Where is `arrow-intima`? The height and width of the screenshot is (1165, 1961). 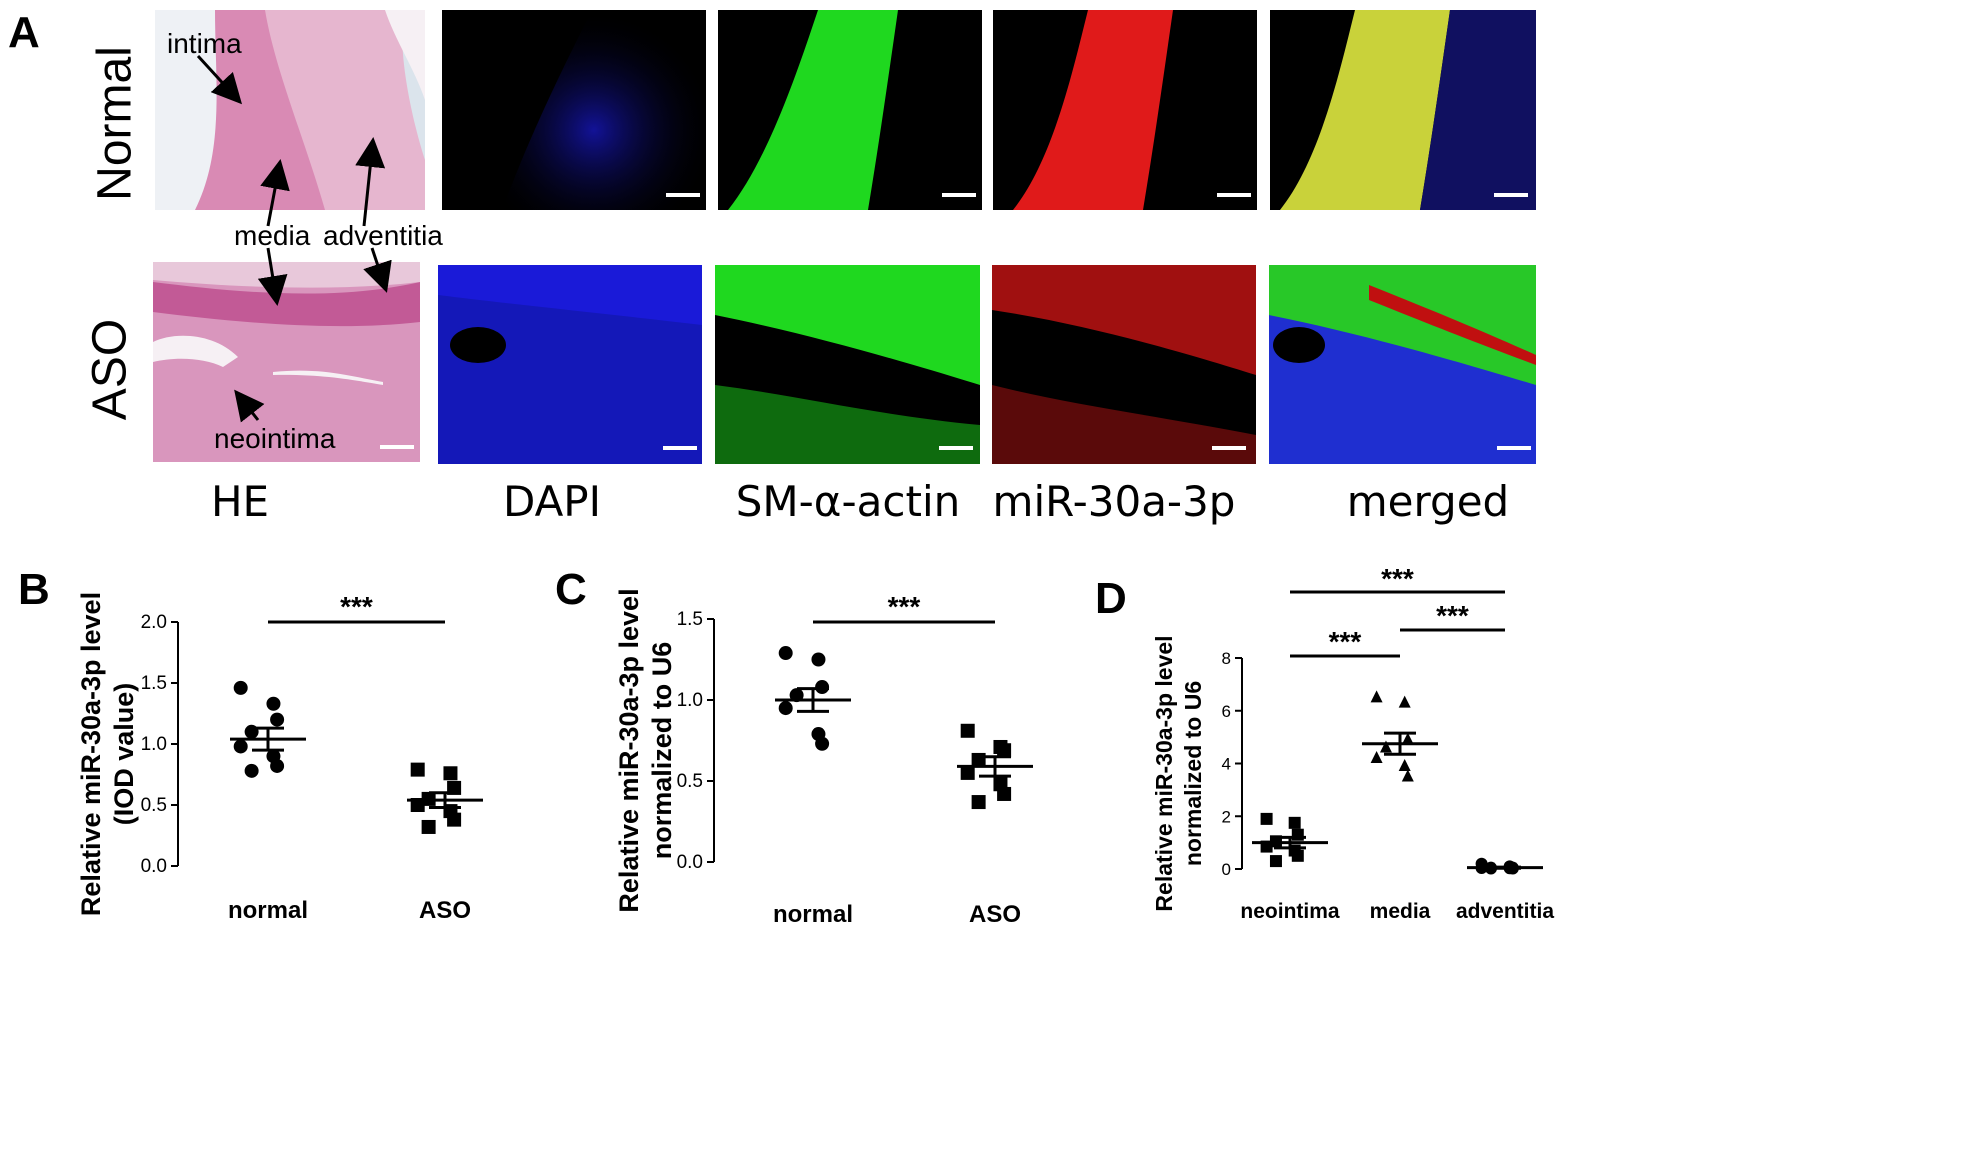 arrow-intima is located at coordinates (219, 79).